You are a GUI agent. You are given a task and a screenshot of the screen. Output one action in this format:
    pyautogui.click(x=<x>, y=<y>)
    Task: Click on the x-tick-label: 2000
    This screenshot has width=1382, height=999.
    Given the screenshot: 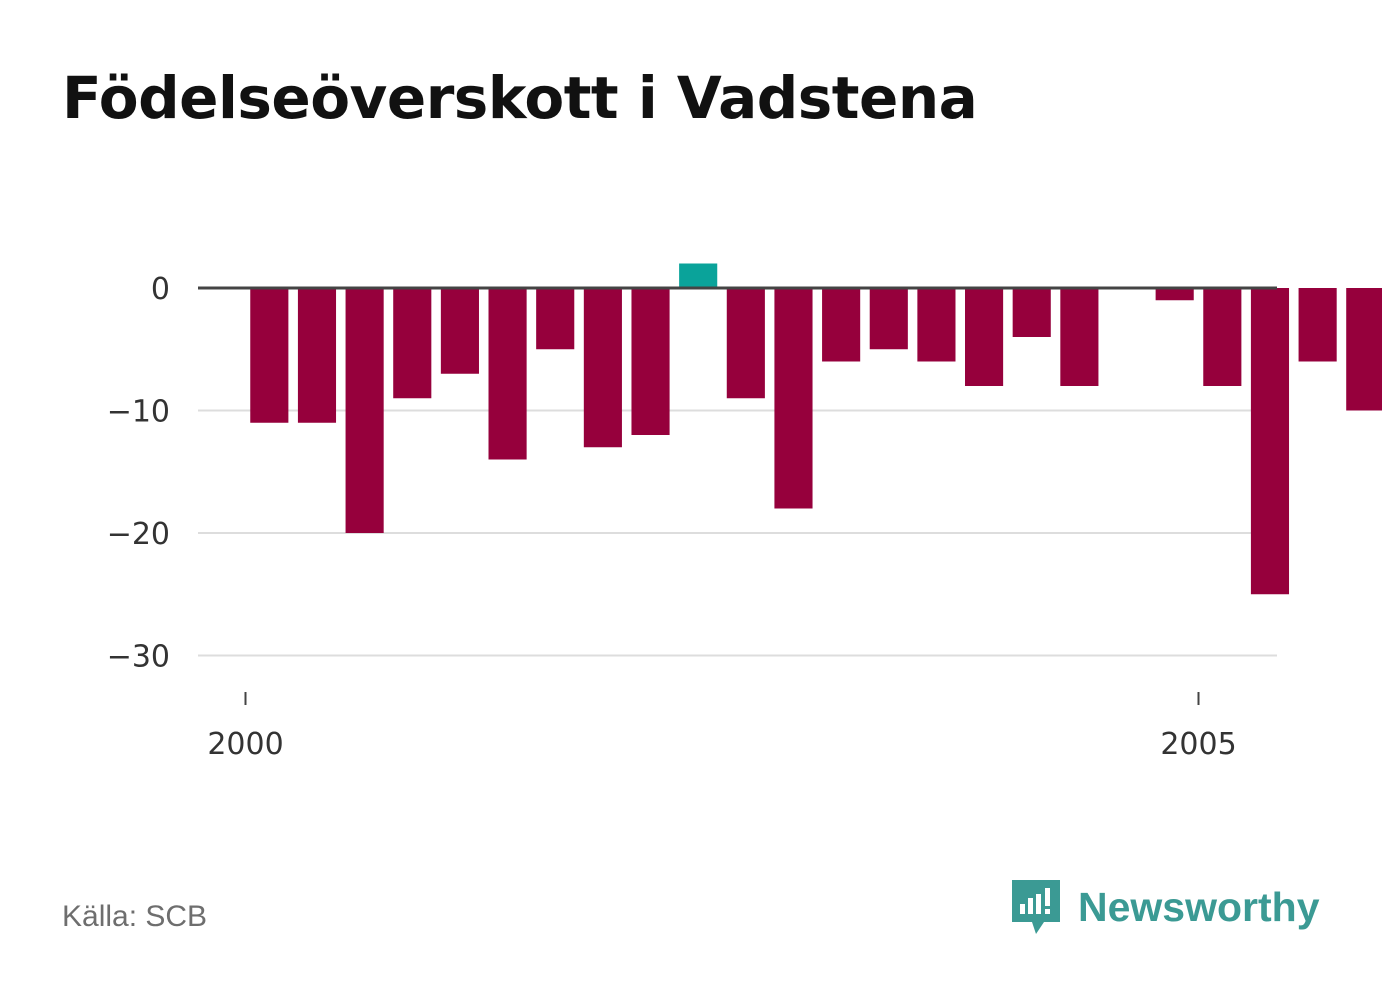 What is the action you would take?
    pyautogui.click(x=245, y=744)
    